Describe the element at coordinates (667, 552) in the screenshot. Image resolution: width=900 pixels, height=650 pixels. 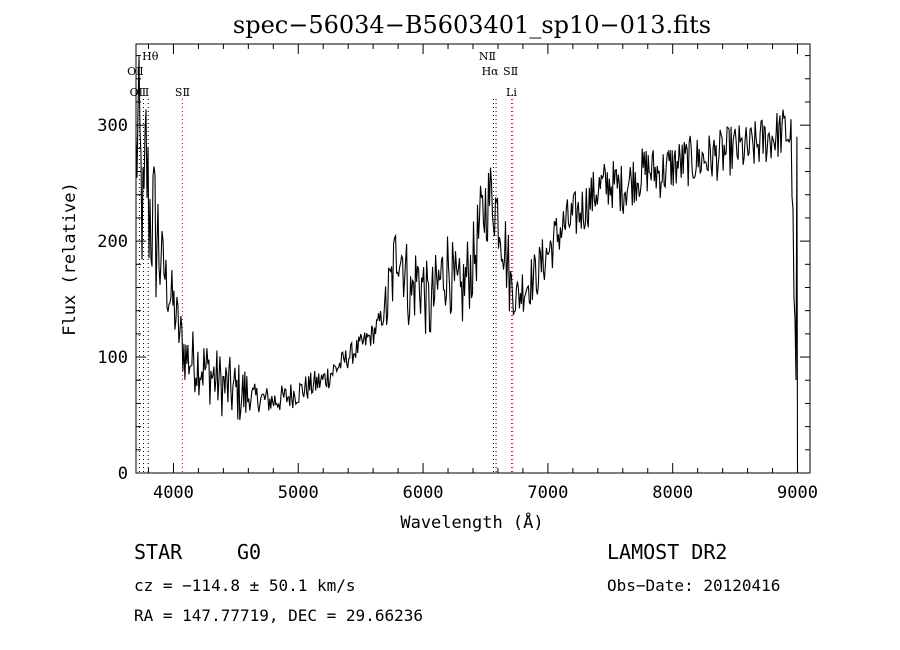
I see `survey-name: LAMOST DR2` at that location.